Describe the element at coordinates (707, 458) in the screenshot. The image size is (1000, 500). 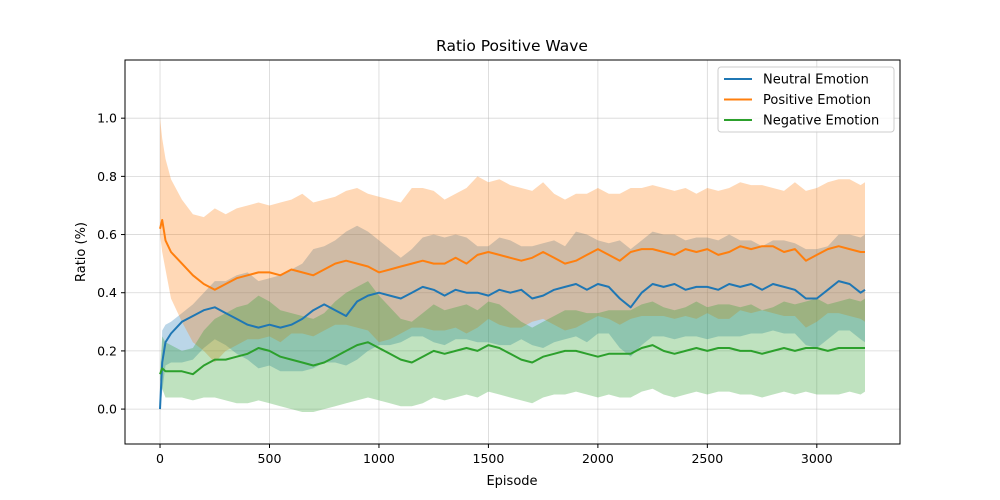
I see `x-tick-label: 2500` at that location.